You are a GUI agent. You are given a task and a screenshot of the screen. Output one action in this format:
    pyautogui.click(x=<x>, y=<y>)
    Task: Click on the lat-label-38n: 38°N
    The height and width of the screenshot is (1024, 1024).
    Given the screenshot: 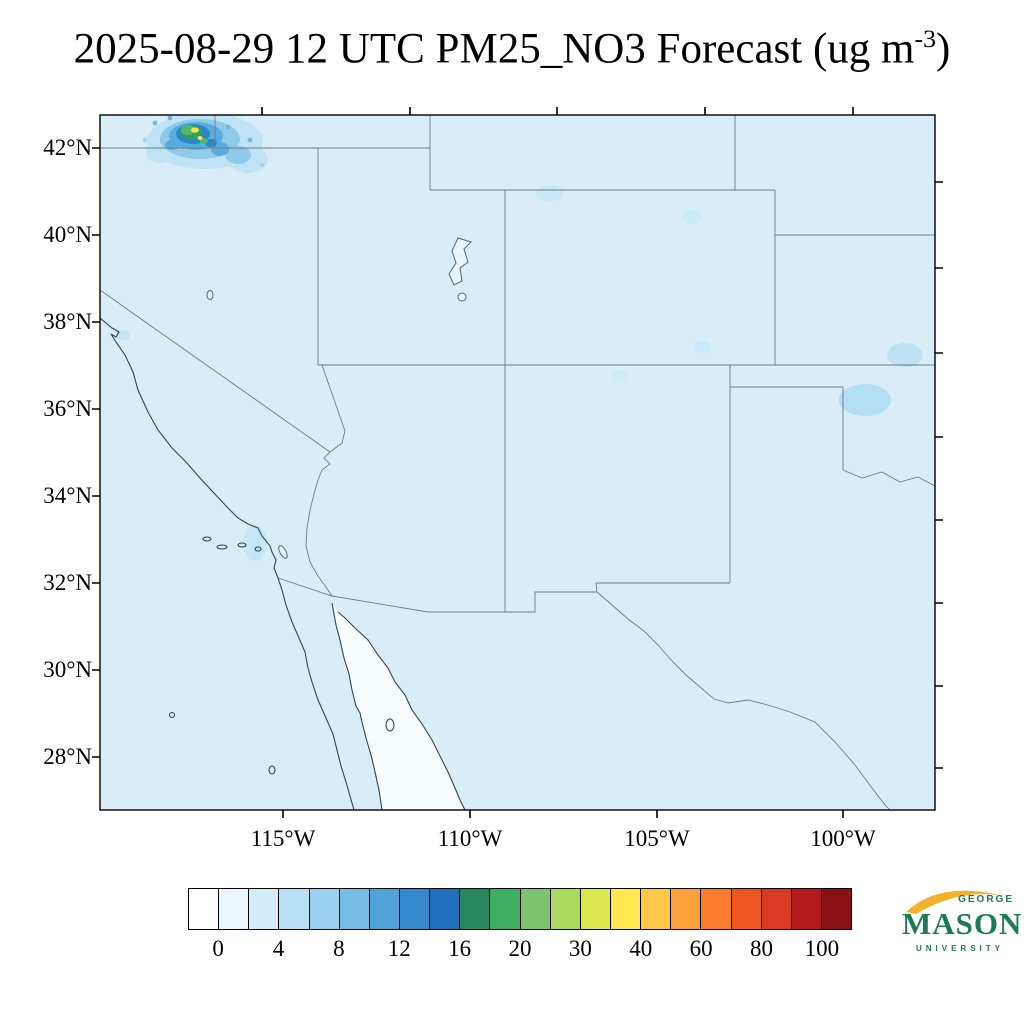 What is the action you would take?
    pyautogui.click(x=67, y=321)
    